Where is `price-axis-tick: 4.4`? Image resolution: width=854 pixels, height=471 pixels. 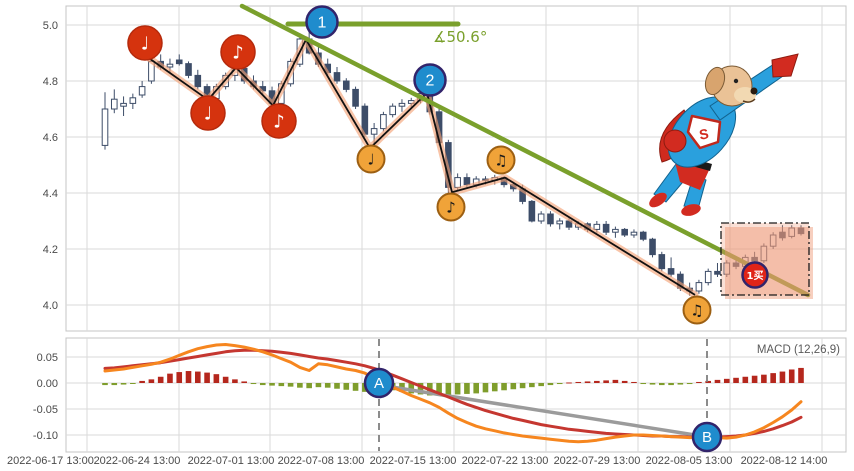 price-axis-tick: 4.4 is located at coordinates (50, 194).